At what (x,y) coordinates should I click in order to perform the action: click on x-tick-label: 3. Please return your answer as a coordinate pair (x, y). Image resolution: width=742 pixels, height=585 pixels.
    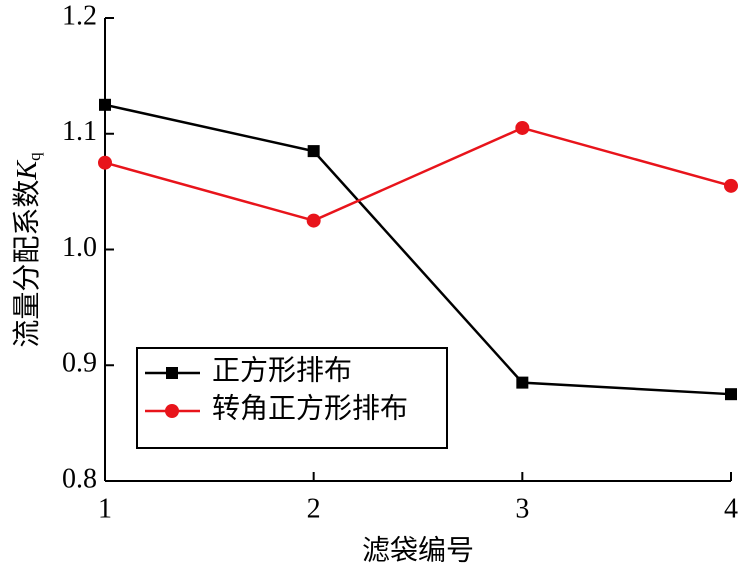
    Looking at the image, I should click on (522, 508).